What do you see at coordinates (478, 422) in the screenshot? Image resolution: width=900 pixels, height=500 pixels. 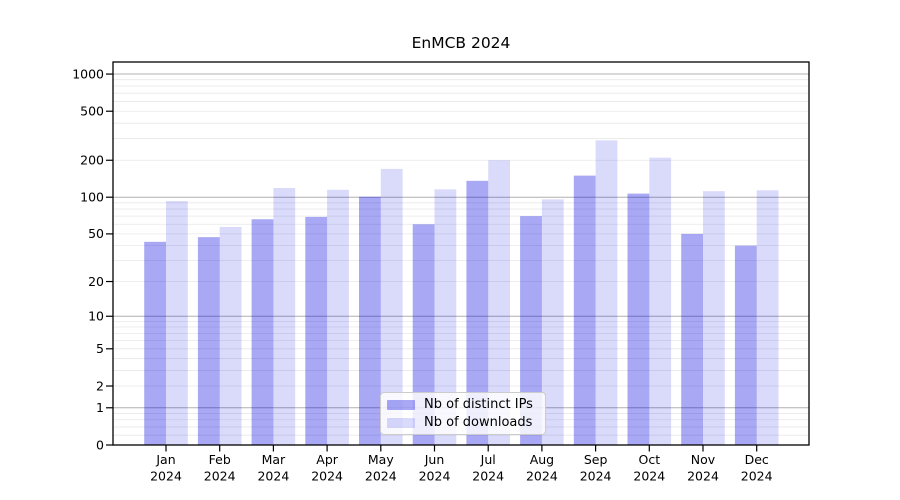 I see `legend-label-downloads: Nb of downloads` at bounding box center [478, 422].